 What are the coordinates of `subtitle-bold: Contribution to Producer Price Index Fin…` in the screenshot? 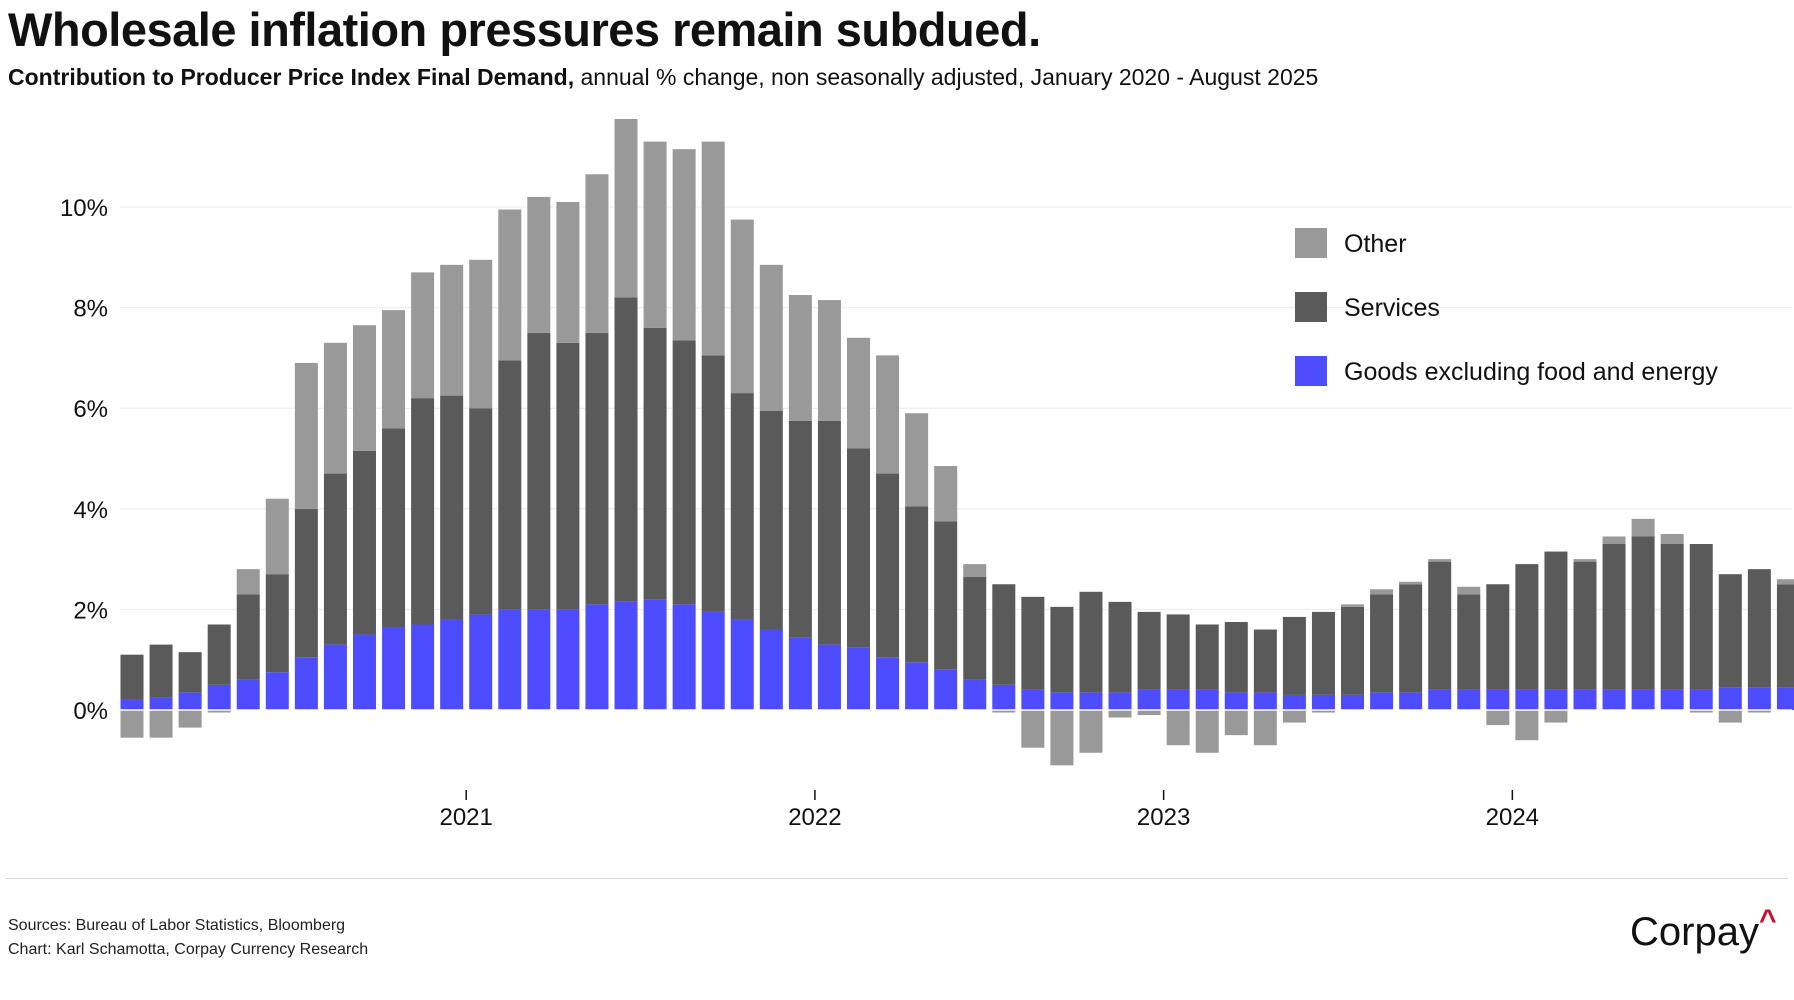 It's located at (291, 77).